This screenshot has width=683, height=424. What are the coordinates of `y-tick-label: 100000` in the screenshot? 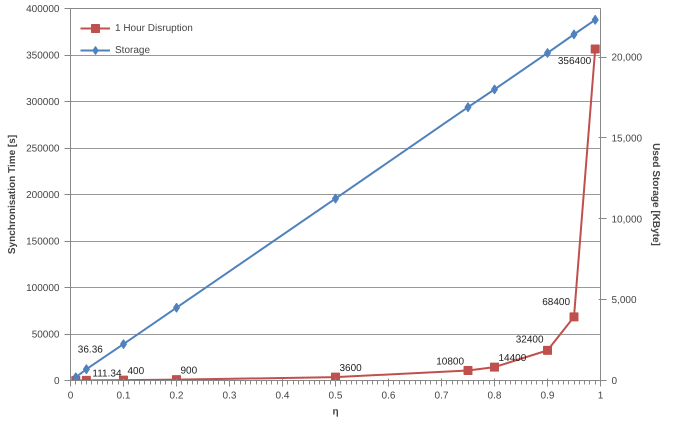 It's located at (43, 288).